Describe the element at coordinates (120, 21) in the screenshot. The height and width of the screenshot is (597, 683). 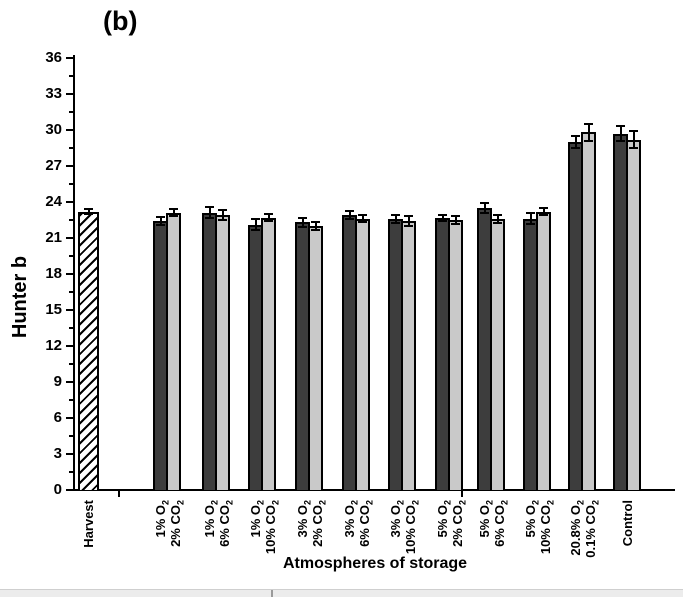
I see `panel-label: (b)` at that location.